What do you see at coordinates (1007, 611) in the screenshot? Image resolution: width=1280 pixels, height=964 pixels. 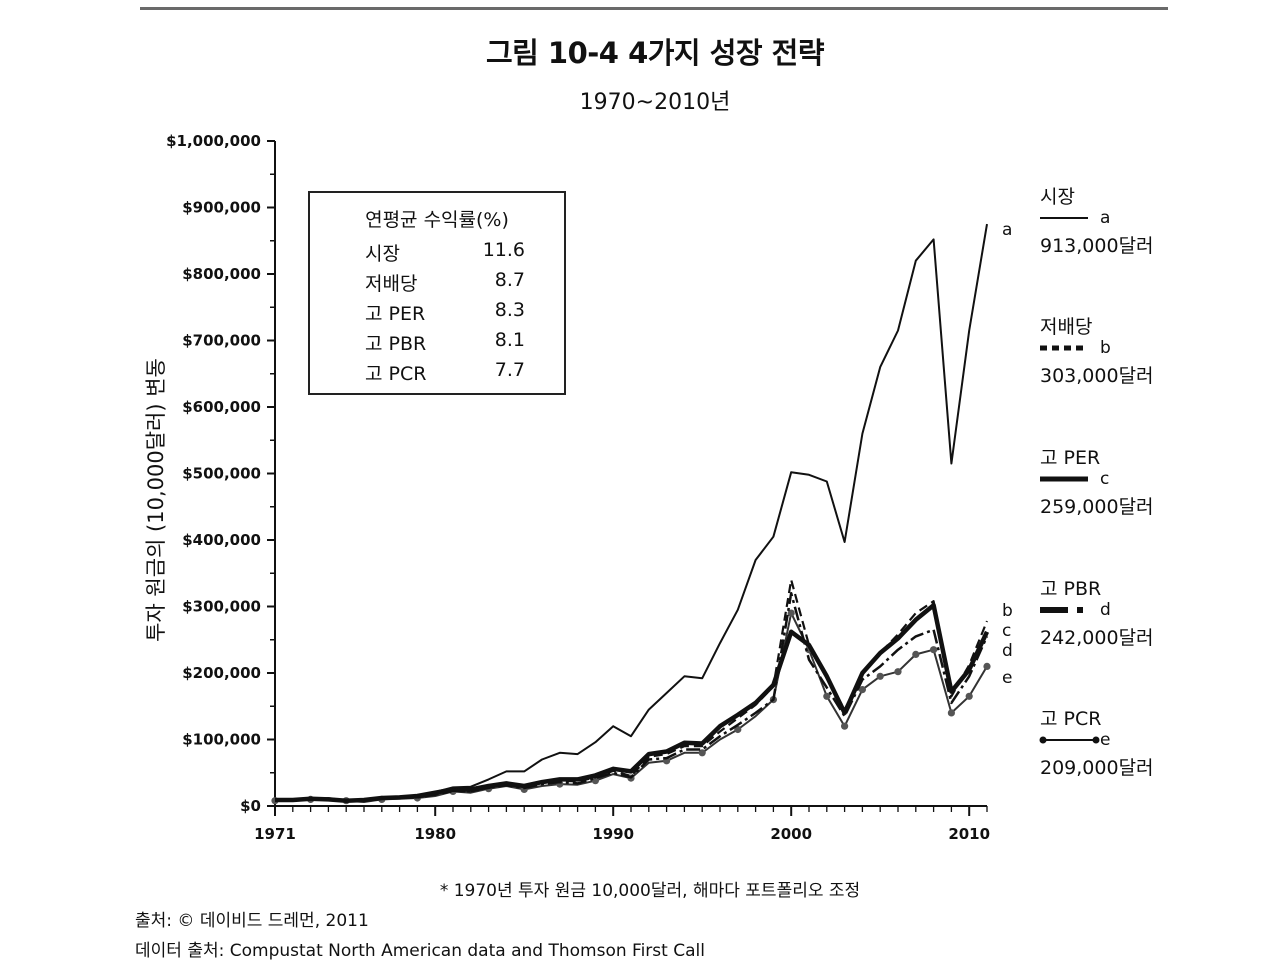 I see `series-end-label-b: b` at bounding box center [1007, 611].